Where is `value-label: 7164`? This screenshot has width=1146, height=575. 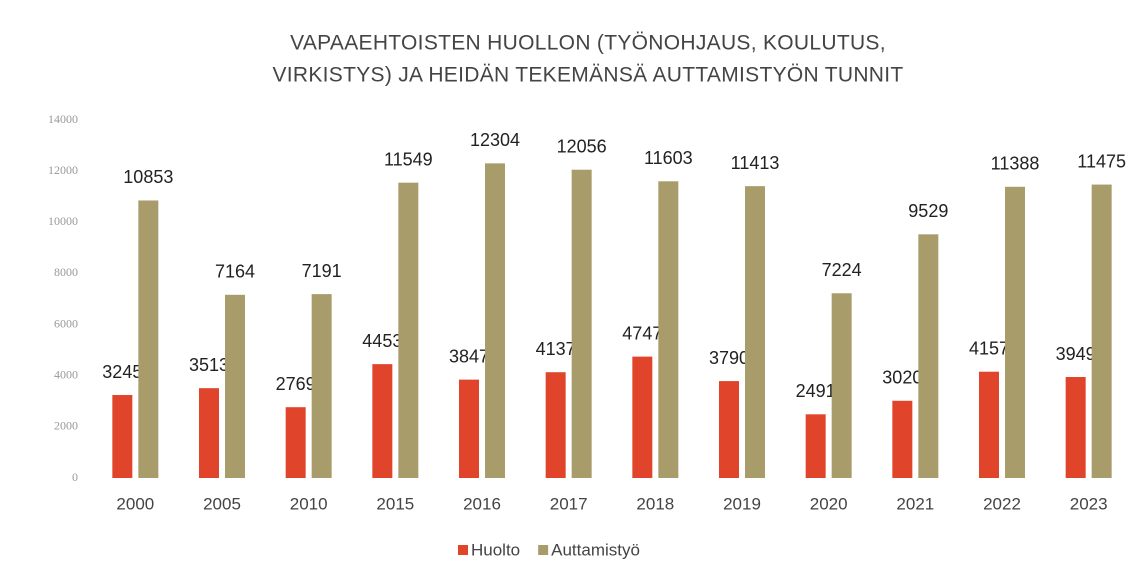
value-label: 7164 is located at coordinates (235, 272).